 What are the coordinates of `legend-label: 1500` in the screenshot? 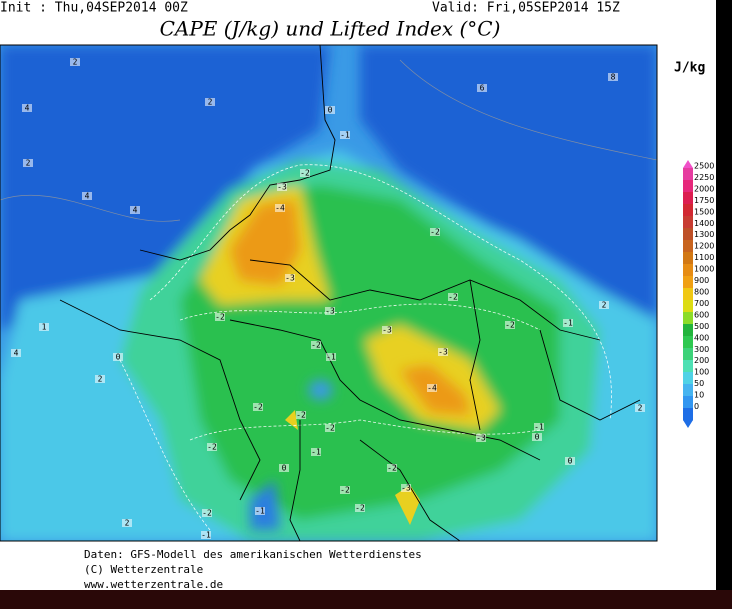 It's located at (704, 211).